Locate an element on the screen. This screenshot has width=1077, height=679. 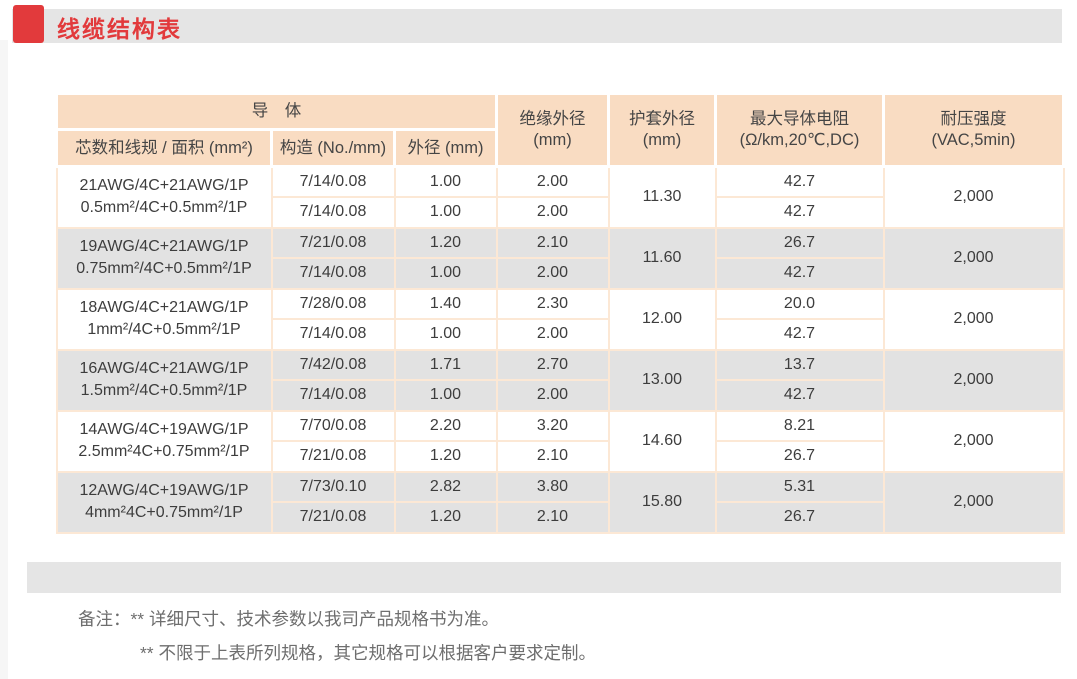
cell-insulation-od: 3.80 is located at coordinates (552, 486).